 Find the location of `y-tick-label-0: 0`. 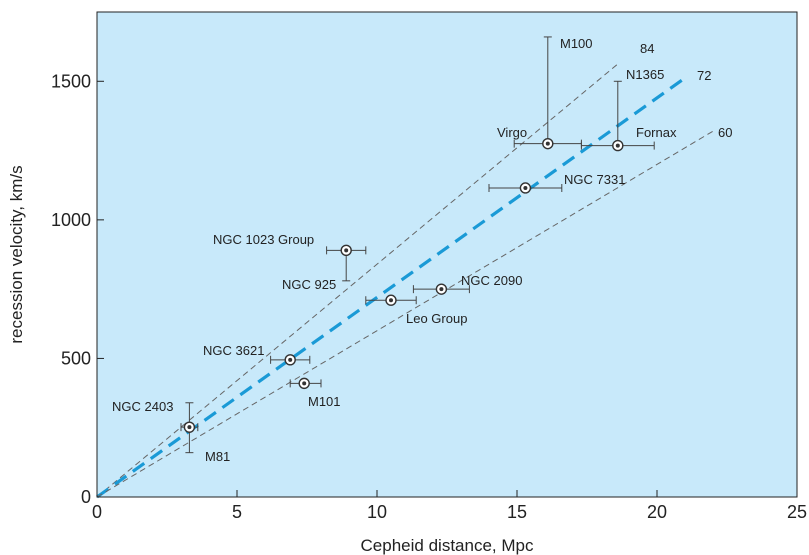

y-tick-label-0: 0 is located at coordinates (86, 497).